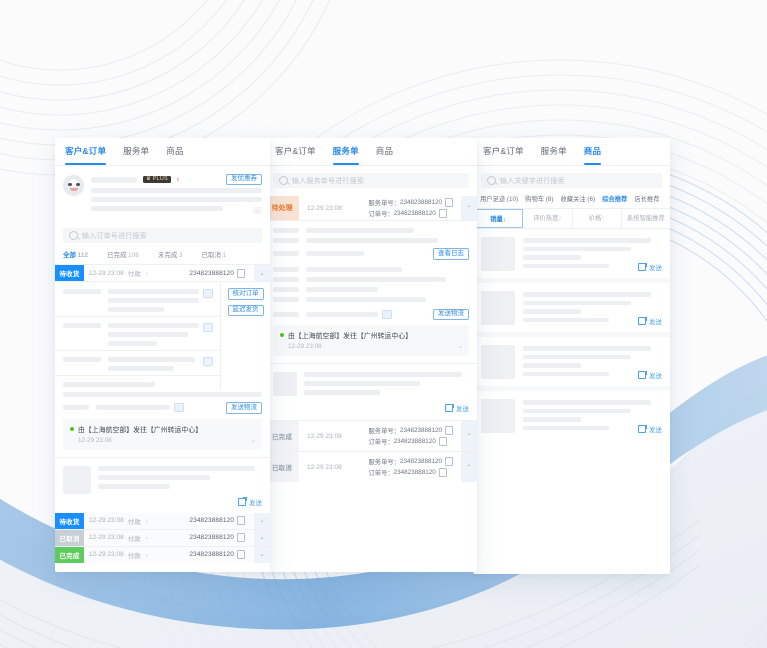 The height and width of the screenshot is (648, 767). What do you see at coordinates (75, 255) in the screenshot?
I see `filter-all: 全部 112` at bounding box center [75, 255].